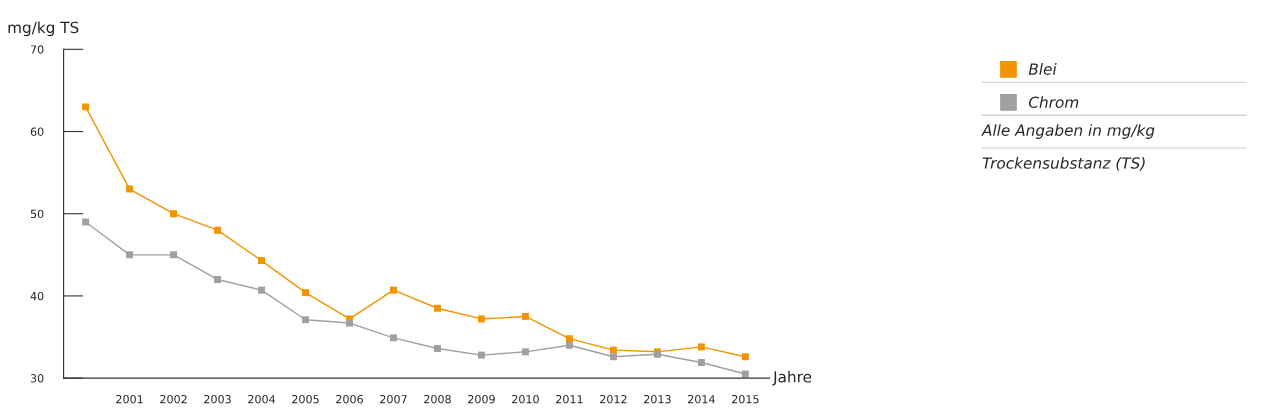 This screenshot has height=411, width=1272. I want to click on x-tick-label: 2006, so click(349, 399).